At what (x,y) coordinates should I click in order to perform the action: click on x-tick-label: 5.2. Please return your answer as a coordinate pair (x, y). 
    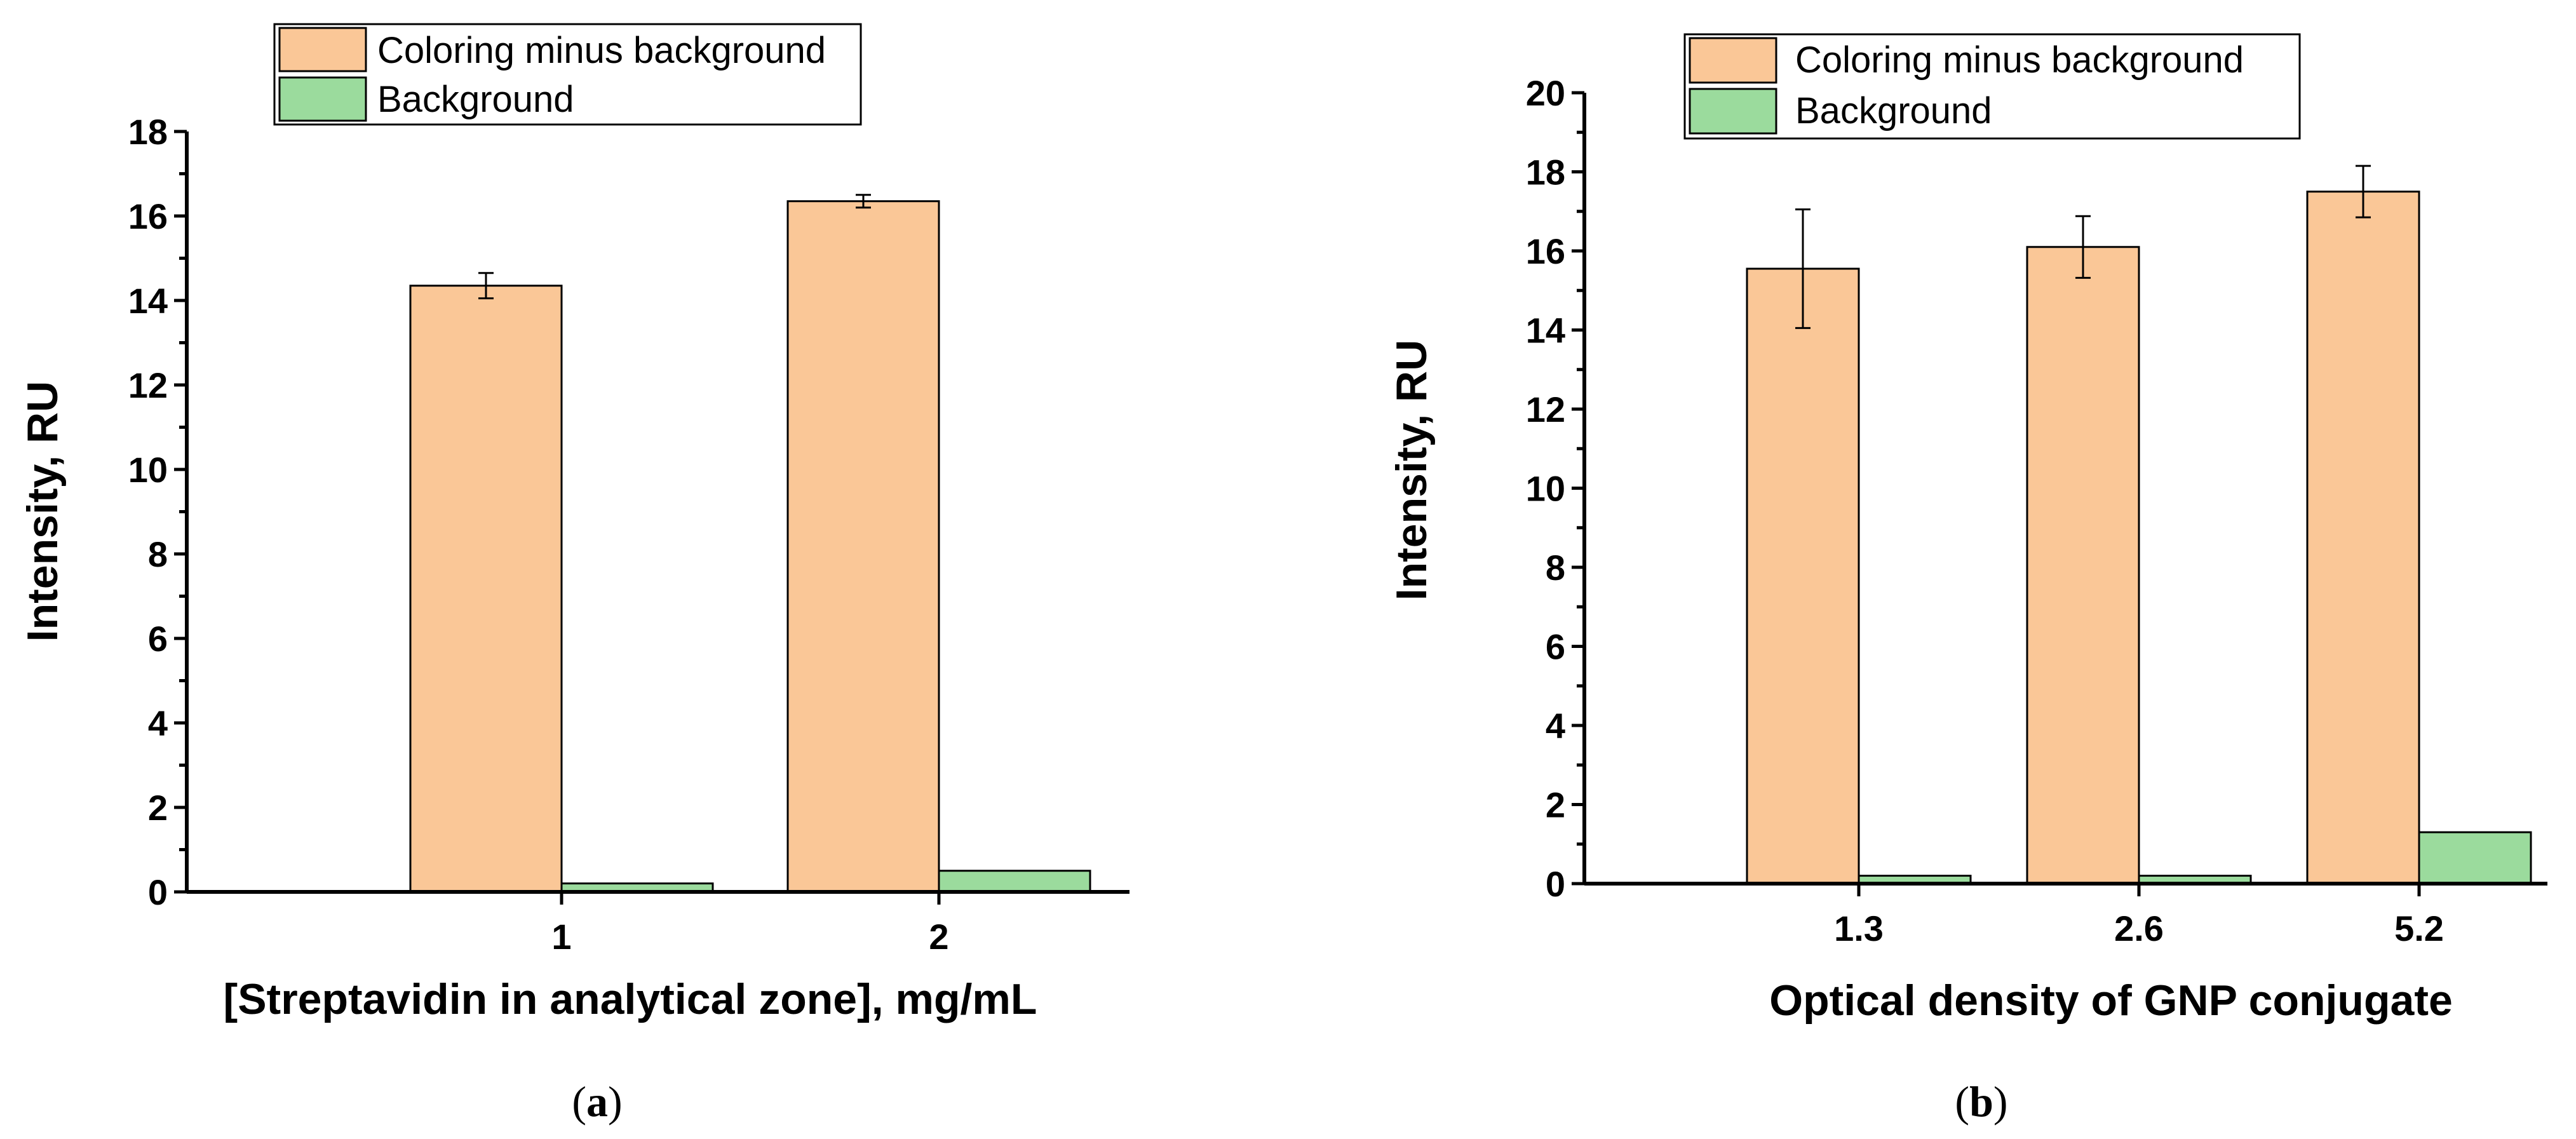
    Looking at the image, I should click on (2419, 928).